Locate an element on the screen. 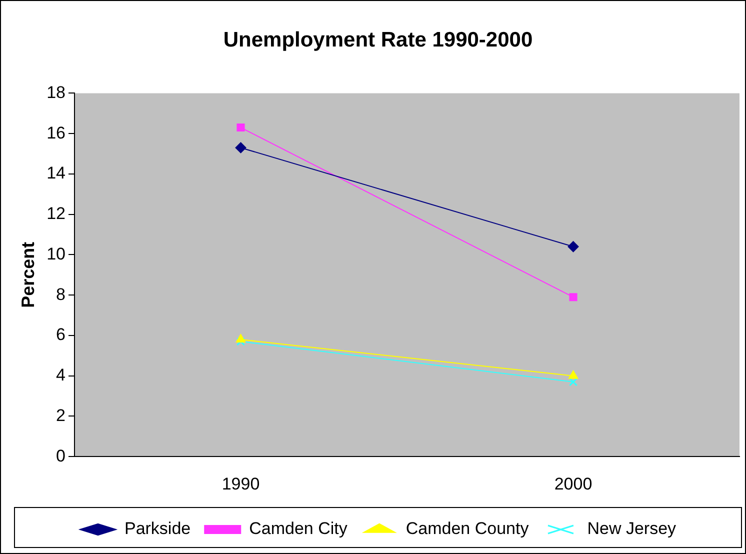 The image size is (746, 554). y-tick-label: 12 is located at coordinates (56, 214).